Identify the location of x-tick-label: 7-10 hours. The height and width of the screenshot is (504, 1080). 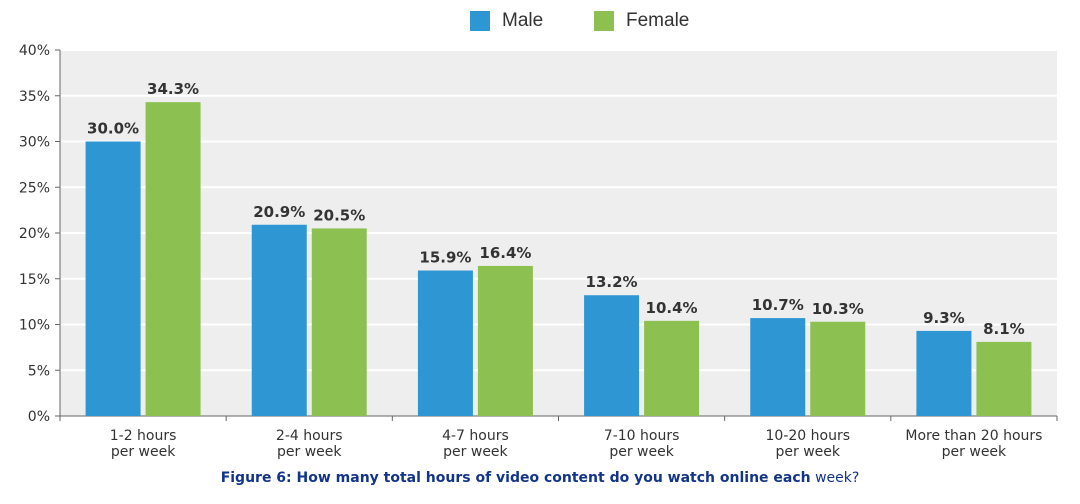
(642, 436).